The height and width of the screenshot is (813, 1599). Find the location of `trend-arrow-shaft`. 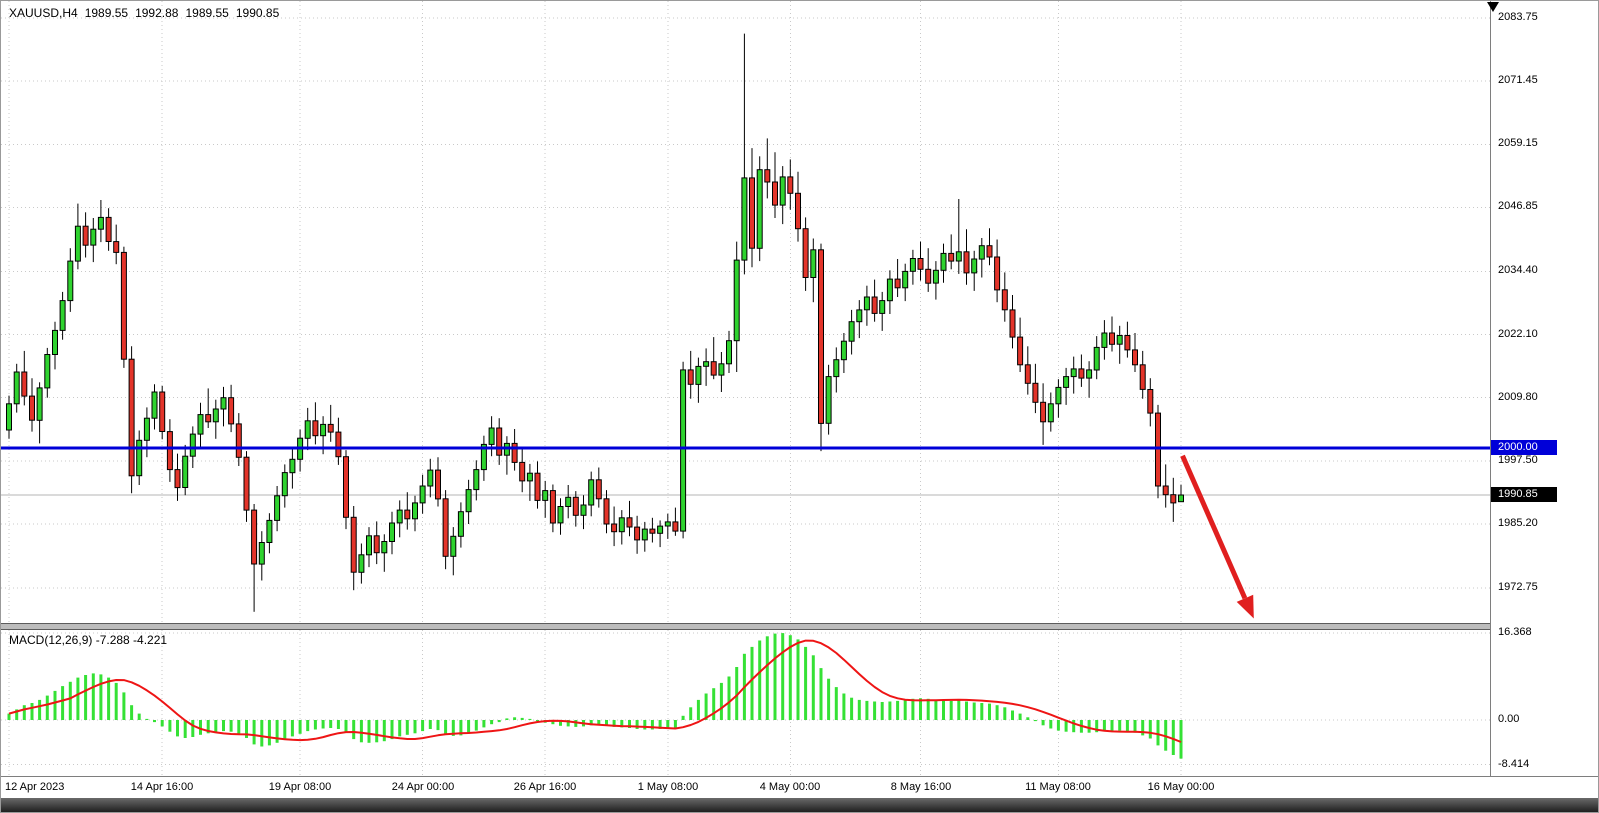

trend-arrow-shaft is located at coordinates (1214, 527).